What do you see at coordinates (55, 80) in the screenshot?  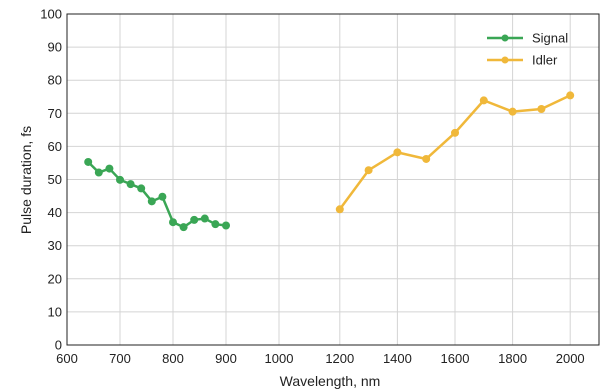 I see `y-tick-label: 80` at bounding box center [55, 80].